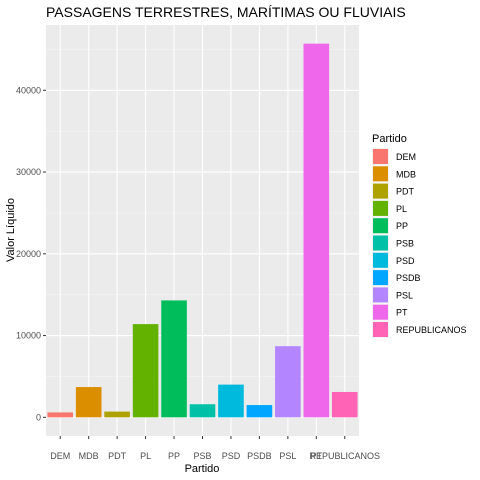 This screenshot has width=480, height=480. What do you see at coordinates (389, 139) in the screenshot?
I see `legend-title: Partido` at bounding box center [389, 139].